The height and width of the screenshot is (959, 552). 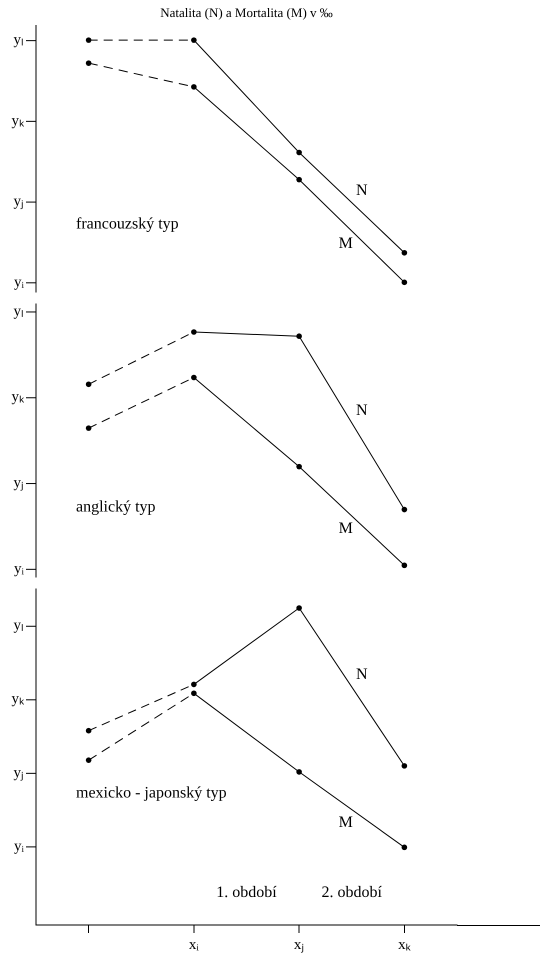 What do you see at coordinates (116, 507) in the screenshot?
I see `text: anglický typ` at bounding box center [116, 507].